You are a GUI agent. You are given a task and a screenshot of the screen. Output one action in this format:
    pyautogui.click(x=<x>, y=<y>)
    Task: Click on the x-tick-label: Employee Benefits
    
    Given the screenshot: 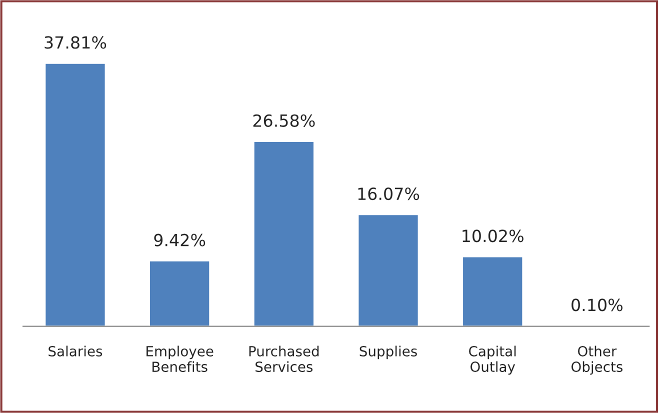 What is the action you would take?
    pyautogui.click(x=180, y=359)
    